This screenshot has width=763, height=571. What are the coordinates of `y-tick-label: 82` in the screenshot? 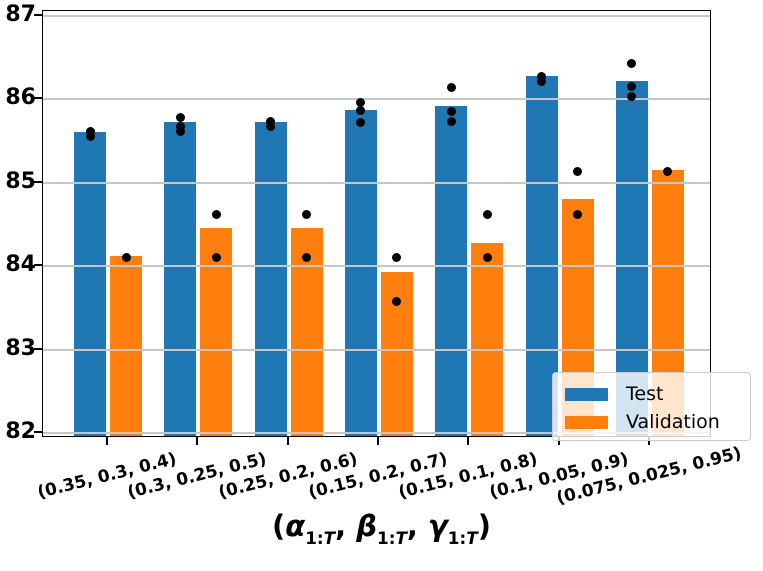 It's located at (20, 431).